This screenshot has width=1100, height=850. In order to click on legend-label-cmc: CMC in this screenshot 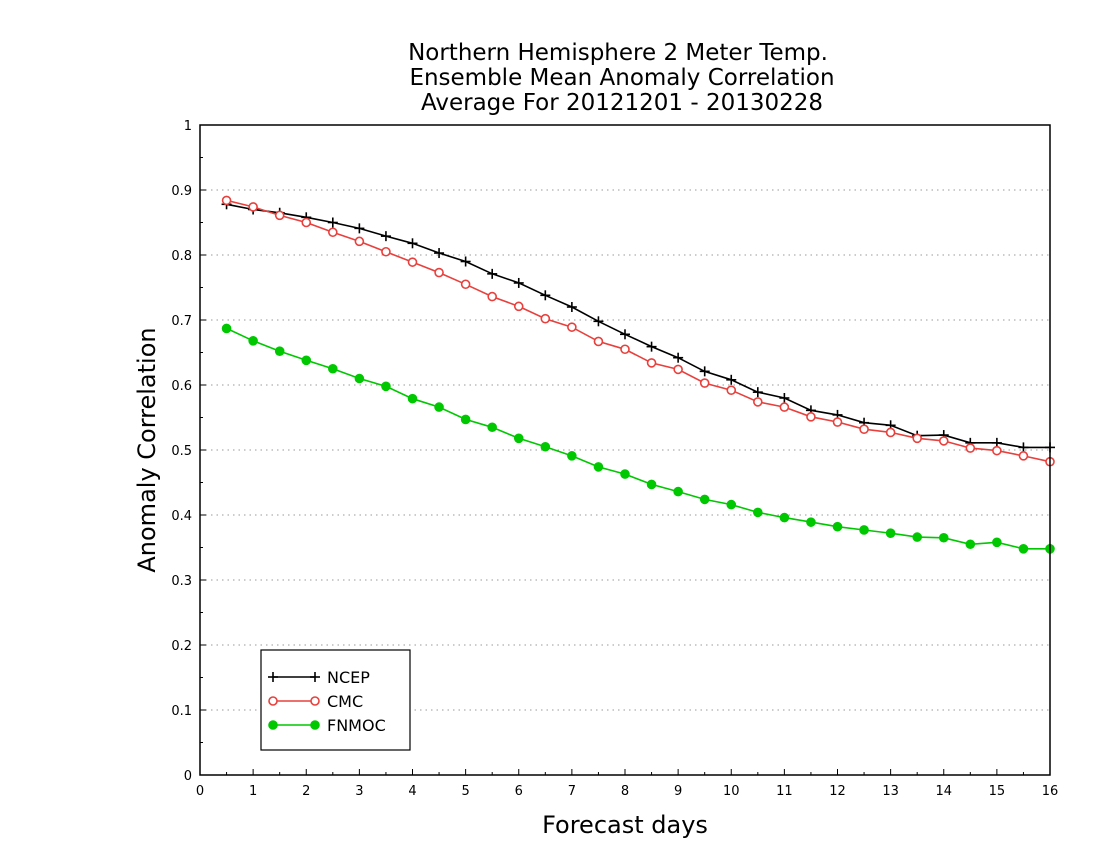, I will do `click(345, 701)`.